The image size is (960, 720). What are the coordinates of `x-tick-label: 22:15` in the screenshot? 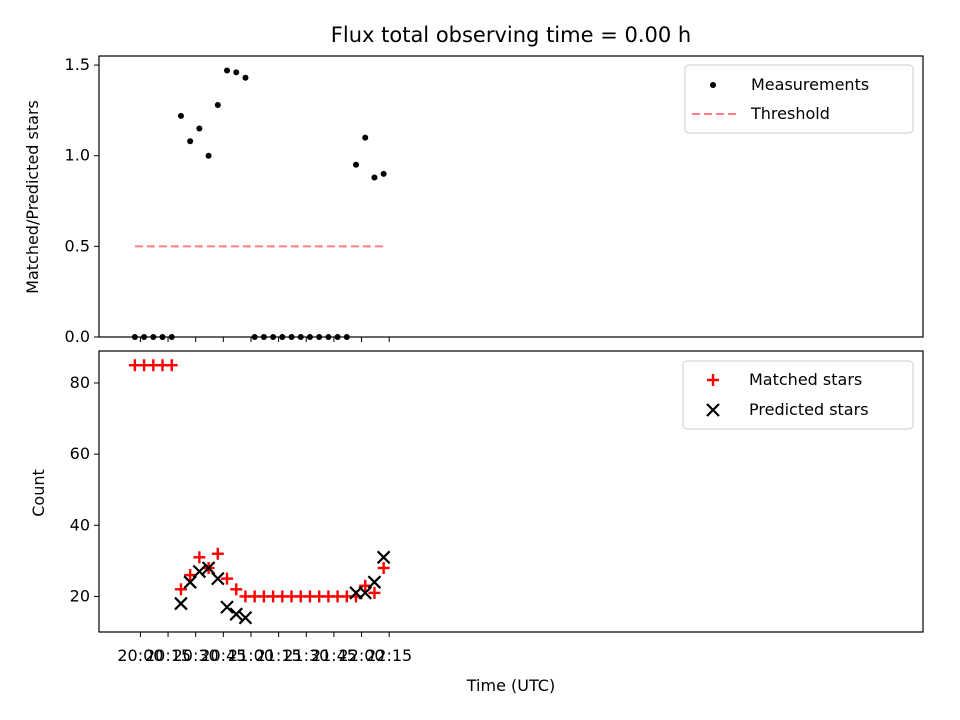 It's located at (389, 655).